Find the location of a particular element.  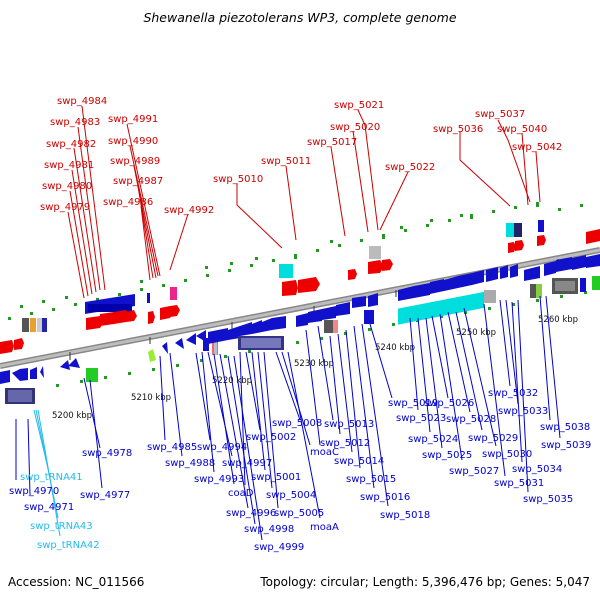

gene-label: swp_4991 is located at coordinates (133, 119).